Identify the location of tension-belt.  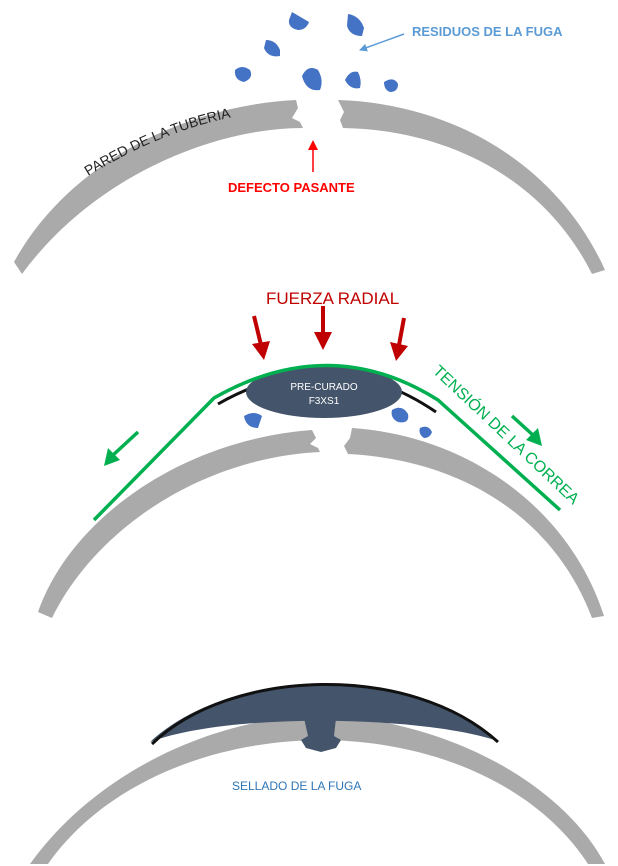
(327, 442).